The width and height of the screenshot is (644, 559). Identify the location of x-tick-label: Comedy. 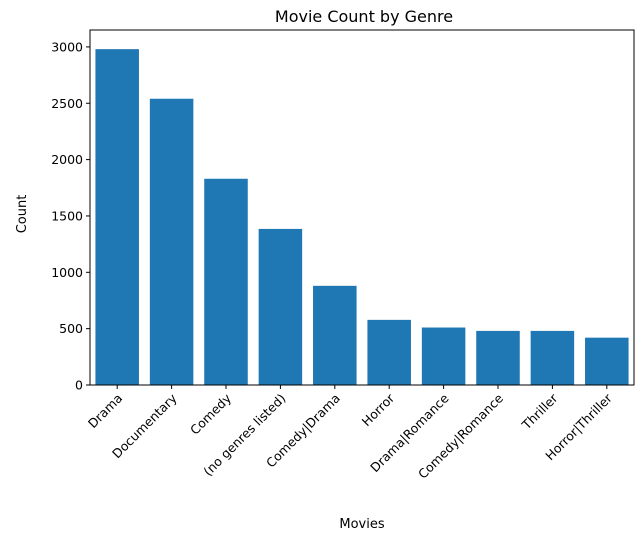
(211, 414).